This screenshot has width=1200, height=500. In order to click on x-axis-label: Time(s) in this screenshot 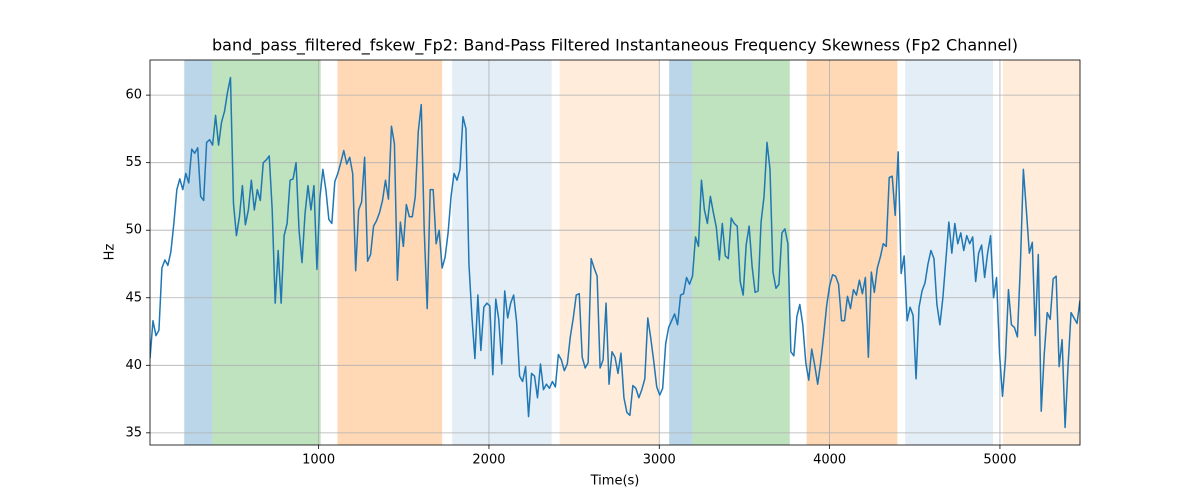, I will do `click(615, 481)`.